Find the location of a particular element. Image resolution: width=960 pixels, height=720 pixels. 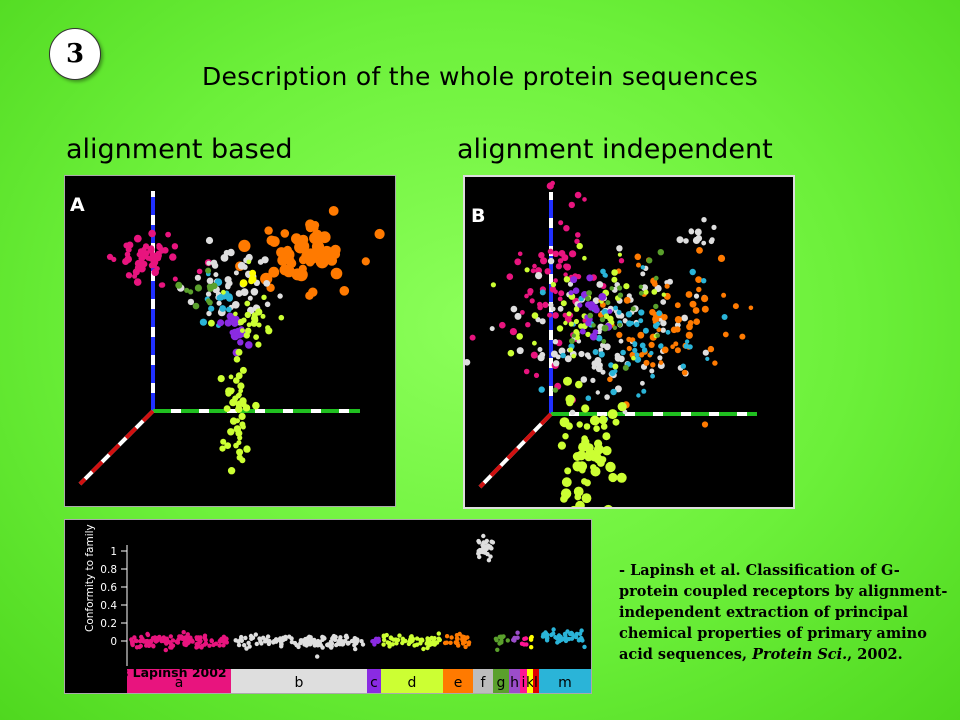

y-tick-label: 0.4 is located at coordinates (108, 606).